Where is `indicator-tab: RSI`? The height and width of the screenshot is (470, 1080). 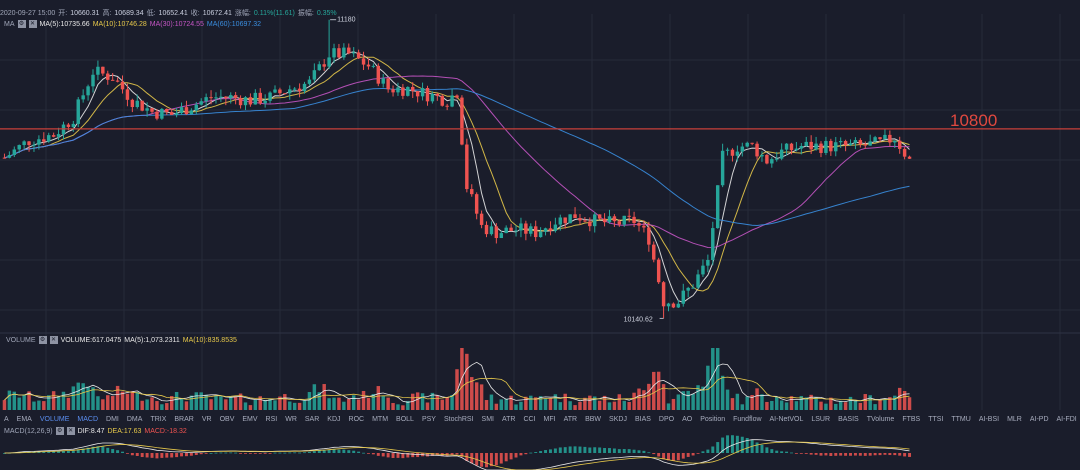 indicator-tab: RSI is located at coordinates (271, 419).